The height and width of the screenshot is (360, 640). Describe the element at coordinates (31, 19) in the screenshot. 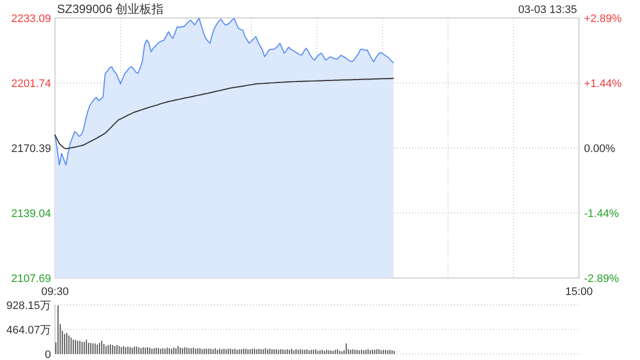

I see `y-tick-label: 2233.09` at that location.